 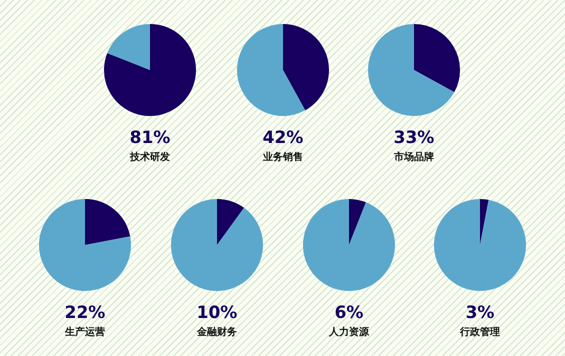 I want to click on text: 81%, so click(x=150, y=138).